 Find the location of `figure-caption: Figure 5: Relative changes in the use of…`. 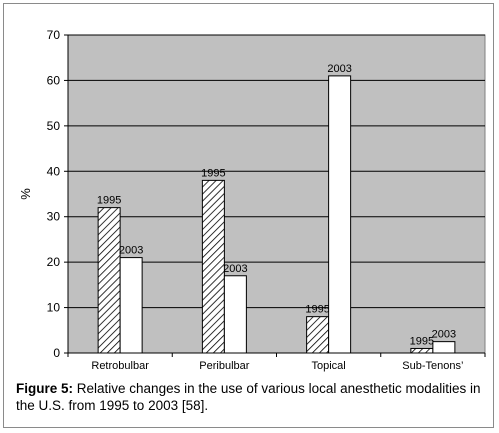

figure-caption: Figure 5: Relative changes in the use of… is located at coordinates (251, 397).